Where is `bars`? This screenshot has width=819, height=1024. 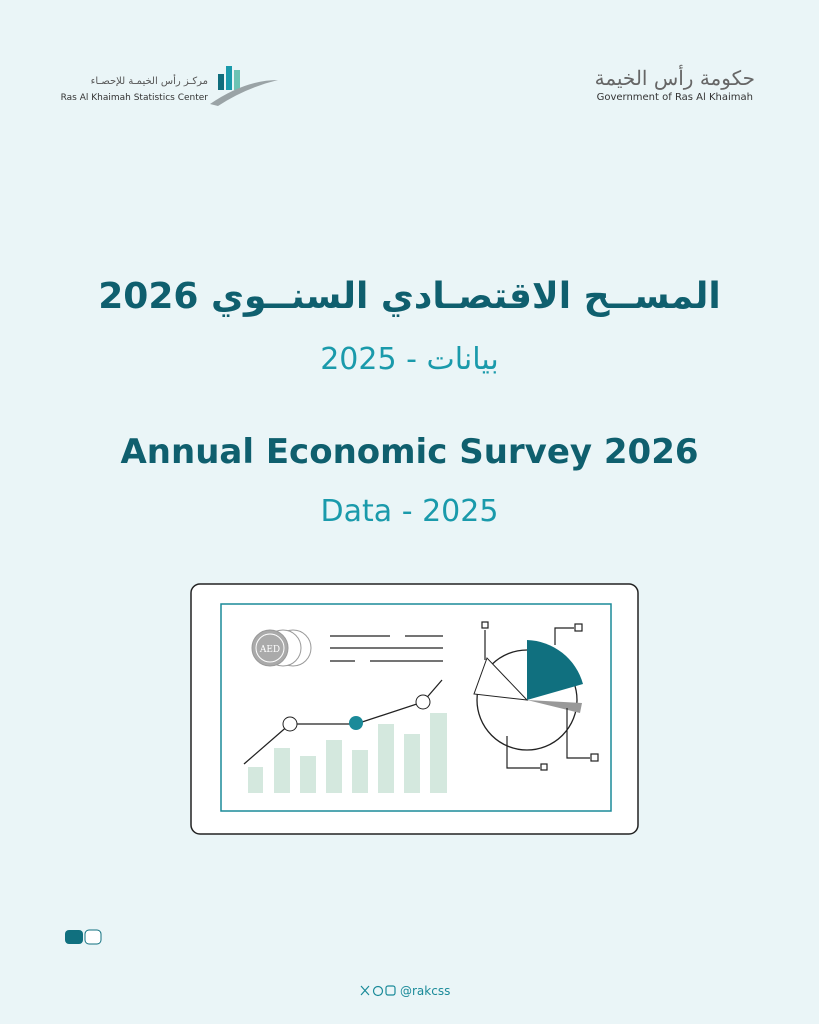 bars is located at coordinates (347, 753).